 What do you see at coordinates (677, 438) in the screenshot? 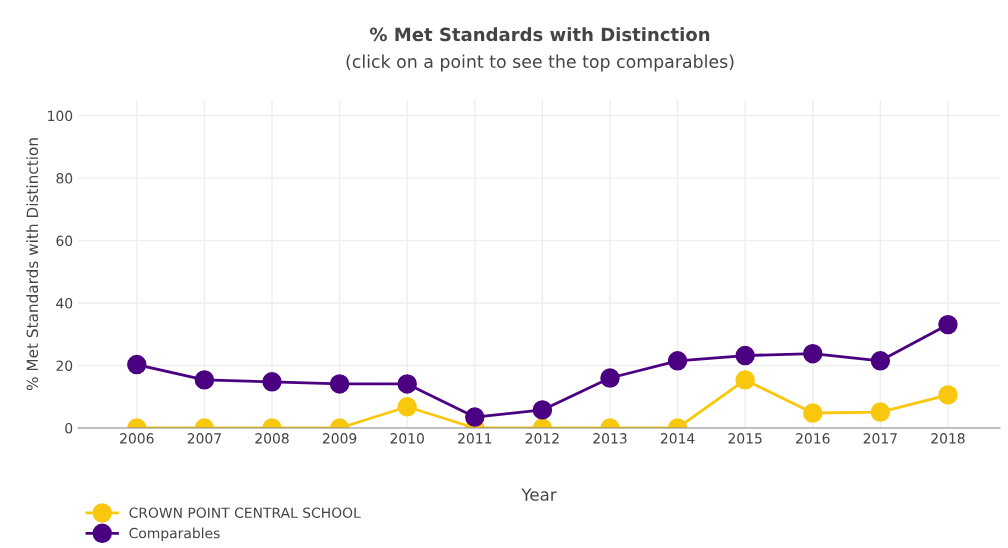
I see `x-tick-label: 2014` at bounding box center [677, 438].